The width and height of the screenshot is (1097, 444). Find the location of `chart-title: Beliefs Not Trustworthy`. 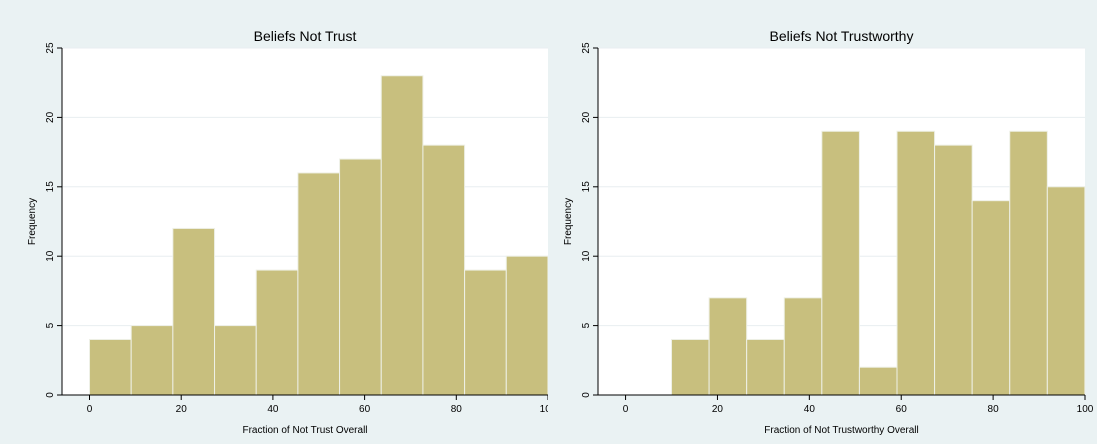

chart-title: Beliefs Not Trustworthy is located at coordinates (842, 36).